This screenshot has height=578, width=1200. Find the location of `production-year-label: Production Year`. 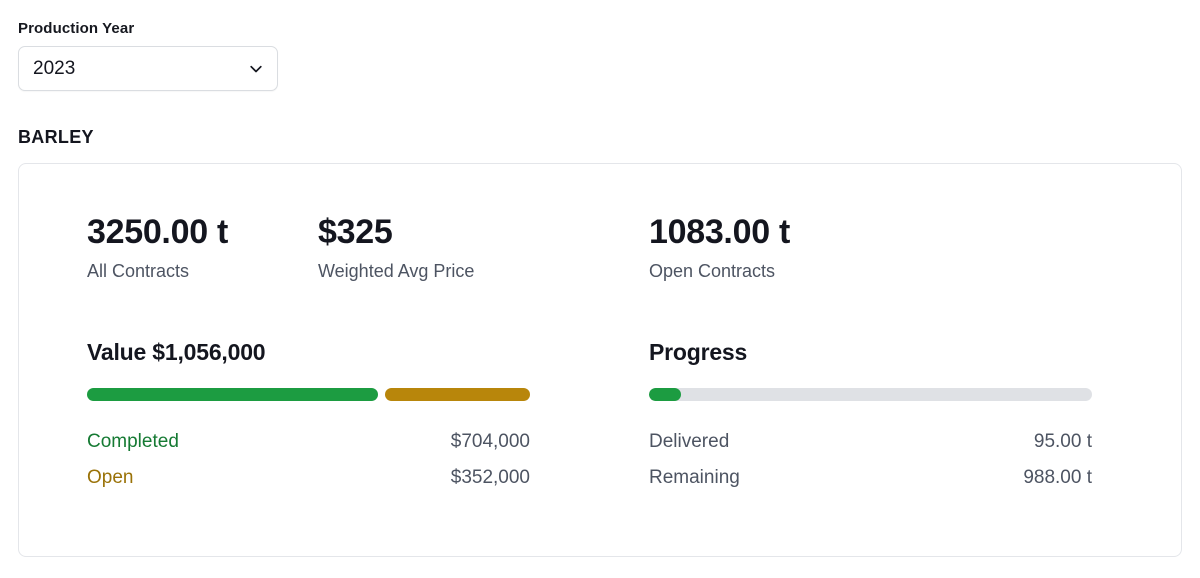

production-year-label: Production Year is located at coordinates (76, 28).